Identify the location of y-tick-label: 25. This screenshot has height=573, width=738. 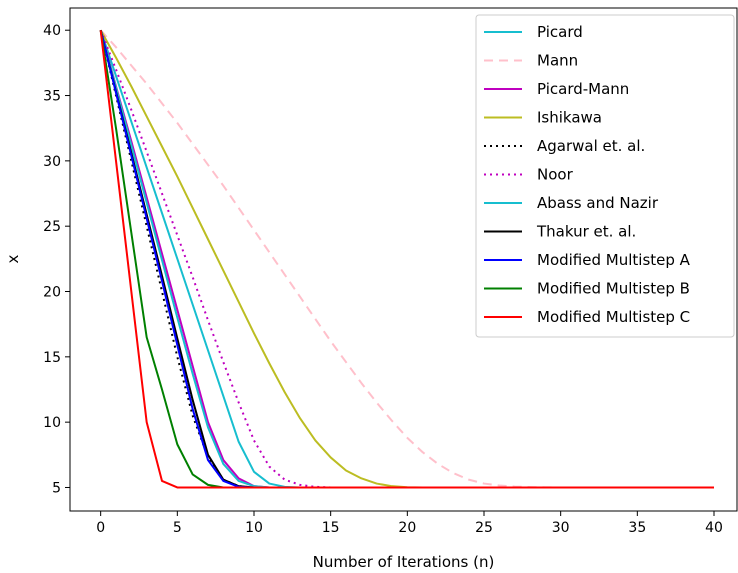
(52, 227).